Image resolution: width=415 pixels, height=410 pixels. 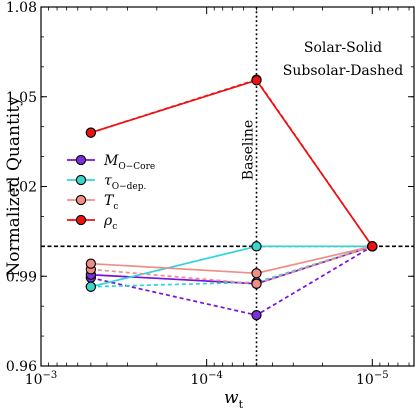 What do you see at coordinates (249, 150) in the screenshot?
I see `baseline-label: Baseline` at bounding box center [249, 150].